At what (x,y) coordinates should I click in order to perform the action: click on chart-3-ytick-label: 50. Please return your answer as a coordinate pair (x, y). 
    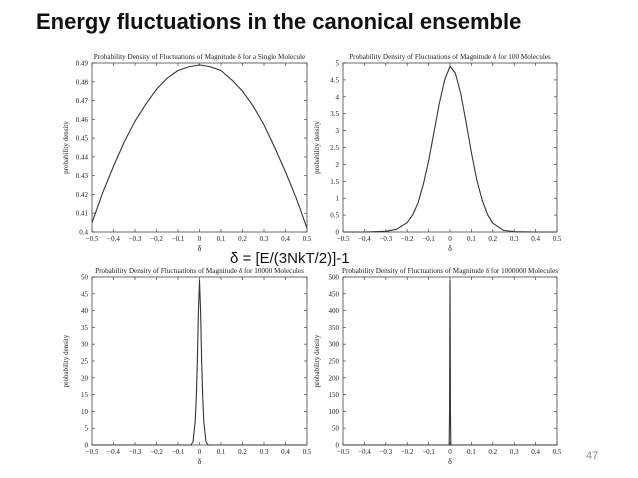
    Looking at the image, I should click on (85, 278).